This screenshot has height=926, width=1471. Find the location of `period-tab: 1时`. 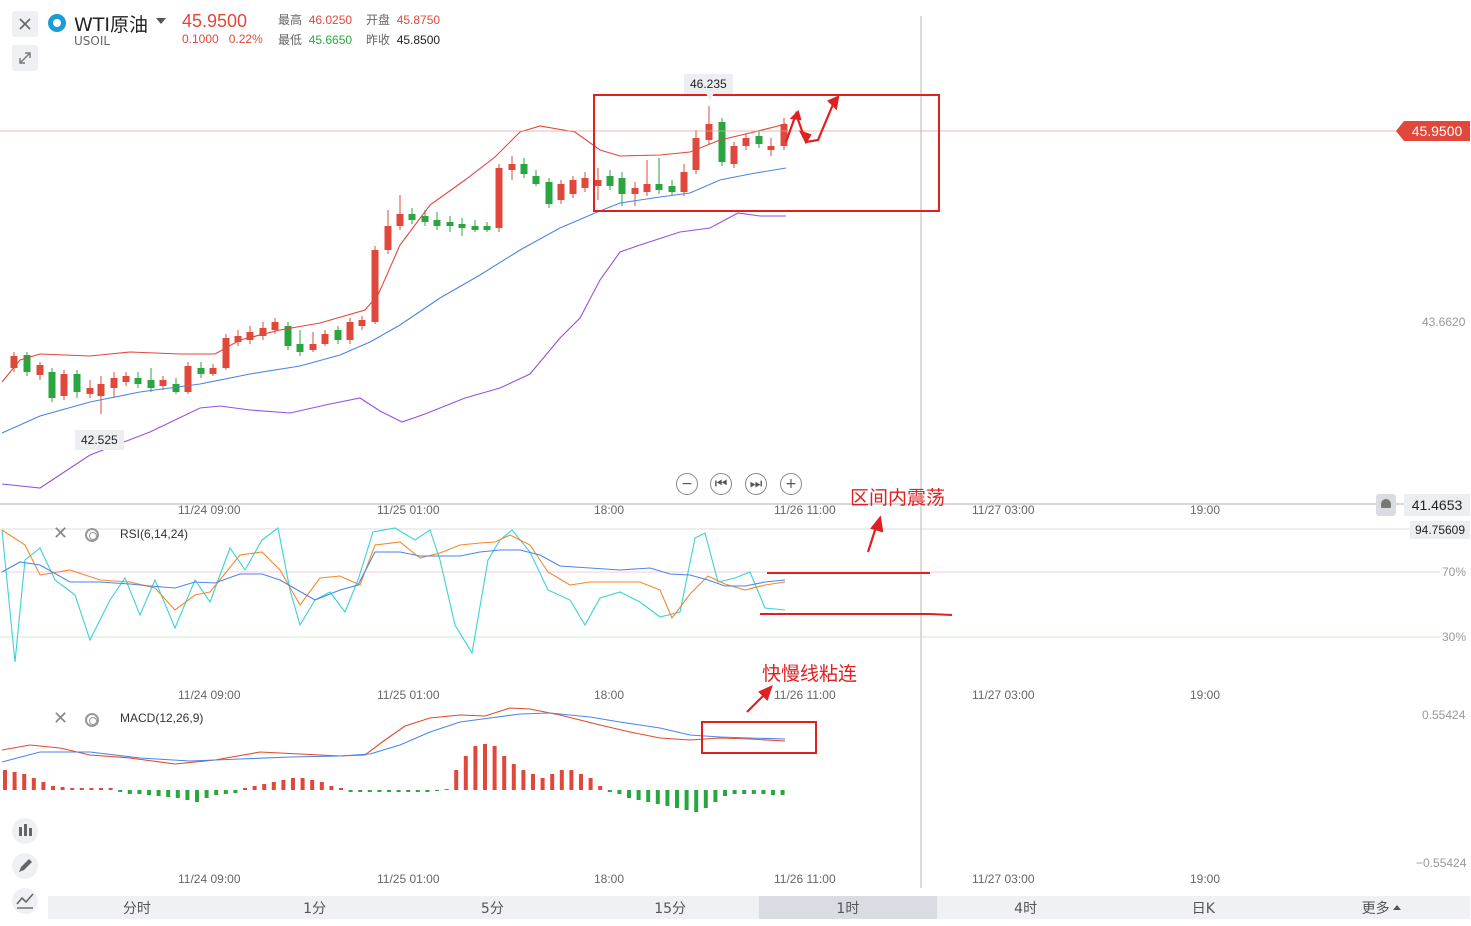

period-tab: 1时 is located at coordinates (848, 907).